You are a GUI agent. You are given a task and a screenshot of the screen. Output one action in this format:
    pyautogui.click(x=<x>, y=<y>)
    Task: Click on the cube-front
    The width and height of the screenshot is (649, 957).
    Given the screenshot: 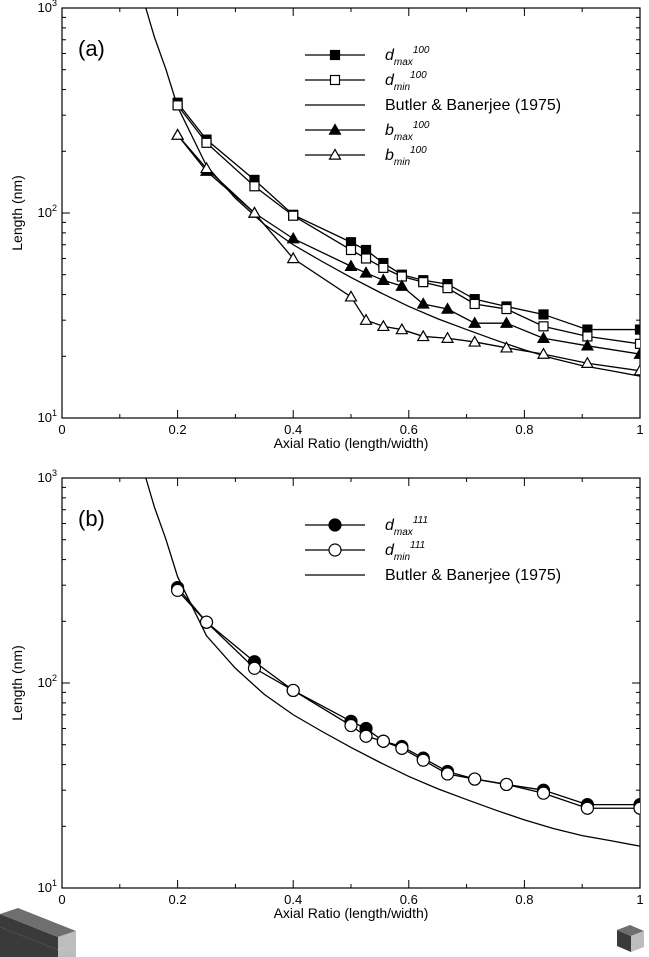 What is the action you would take?
    pyautogui.click(x=624, y=941)
    